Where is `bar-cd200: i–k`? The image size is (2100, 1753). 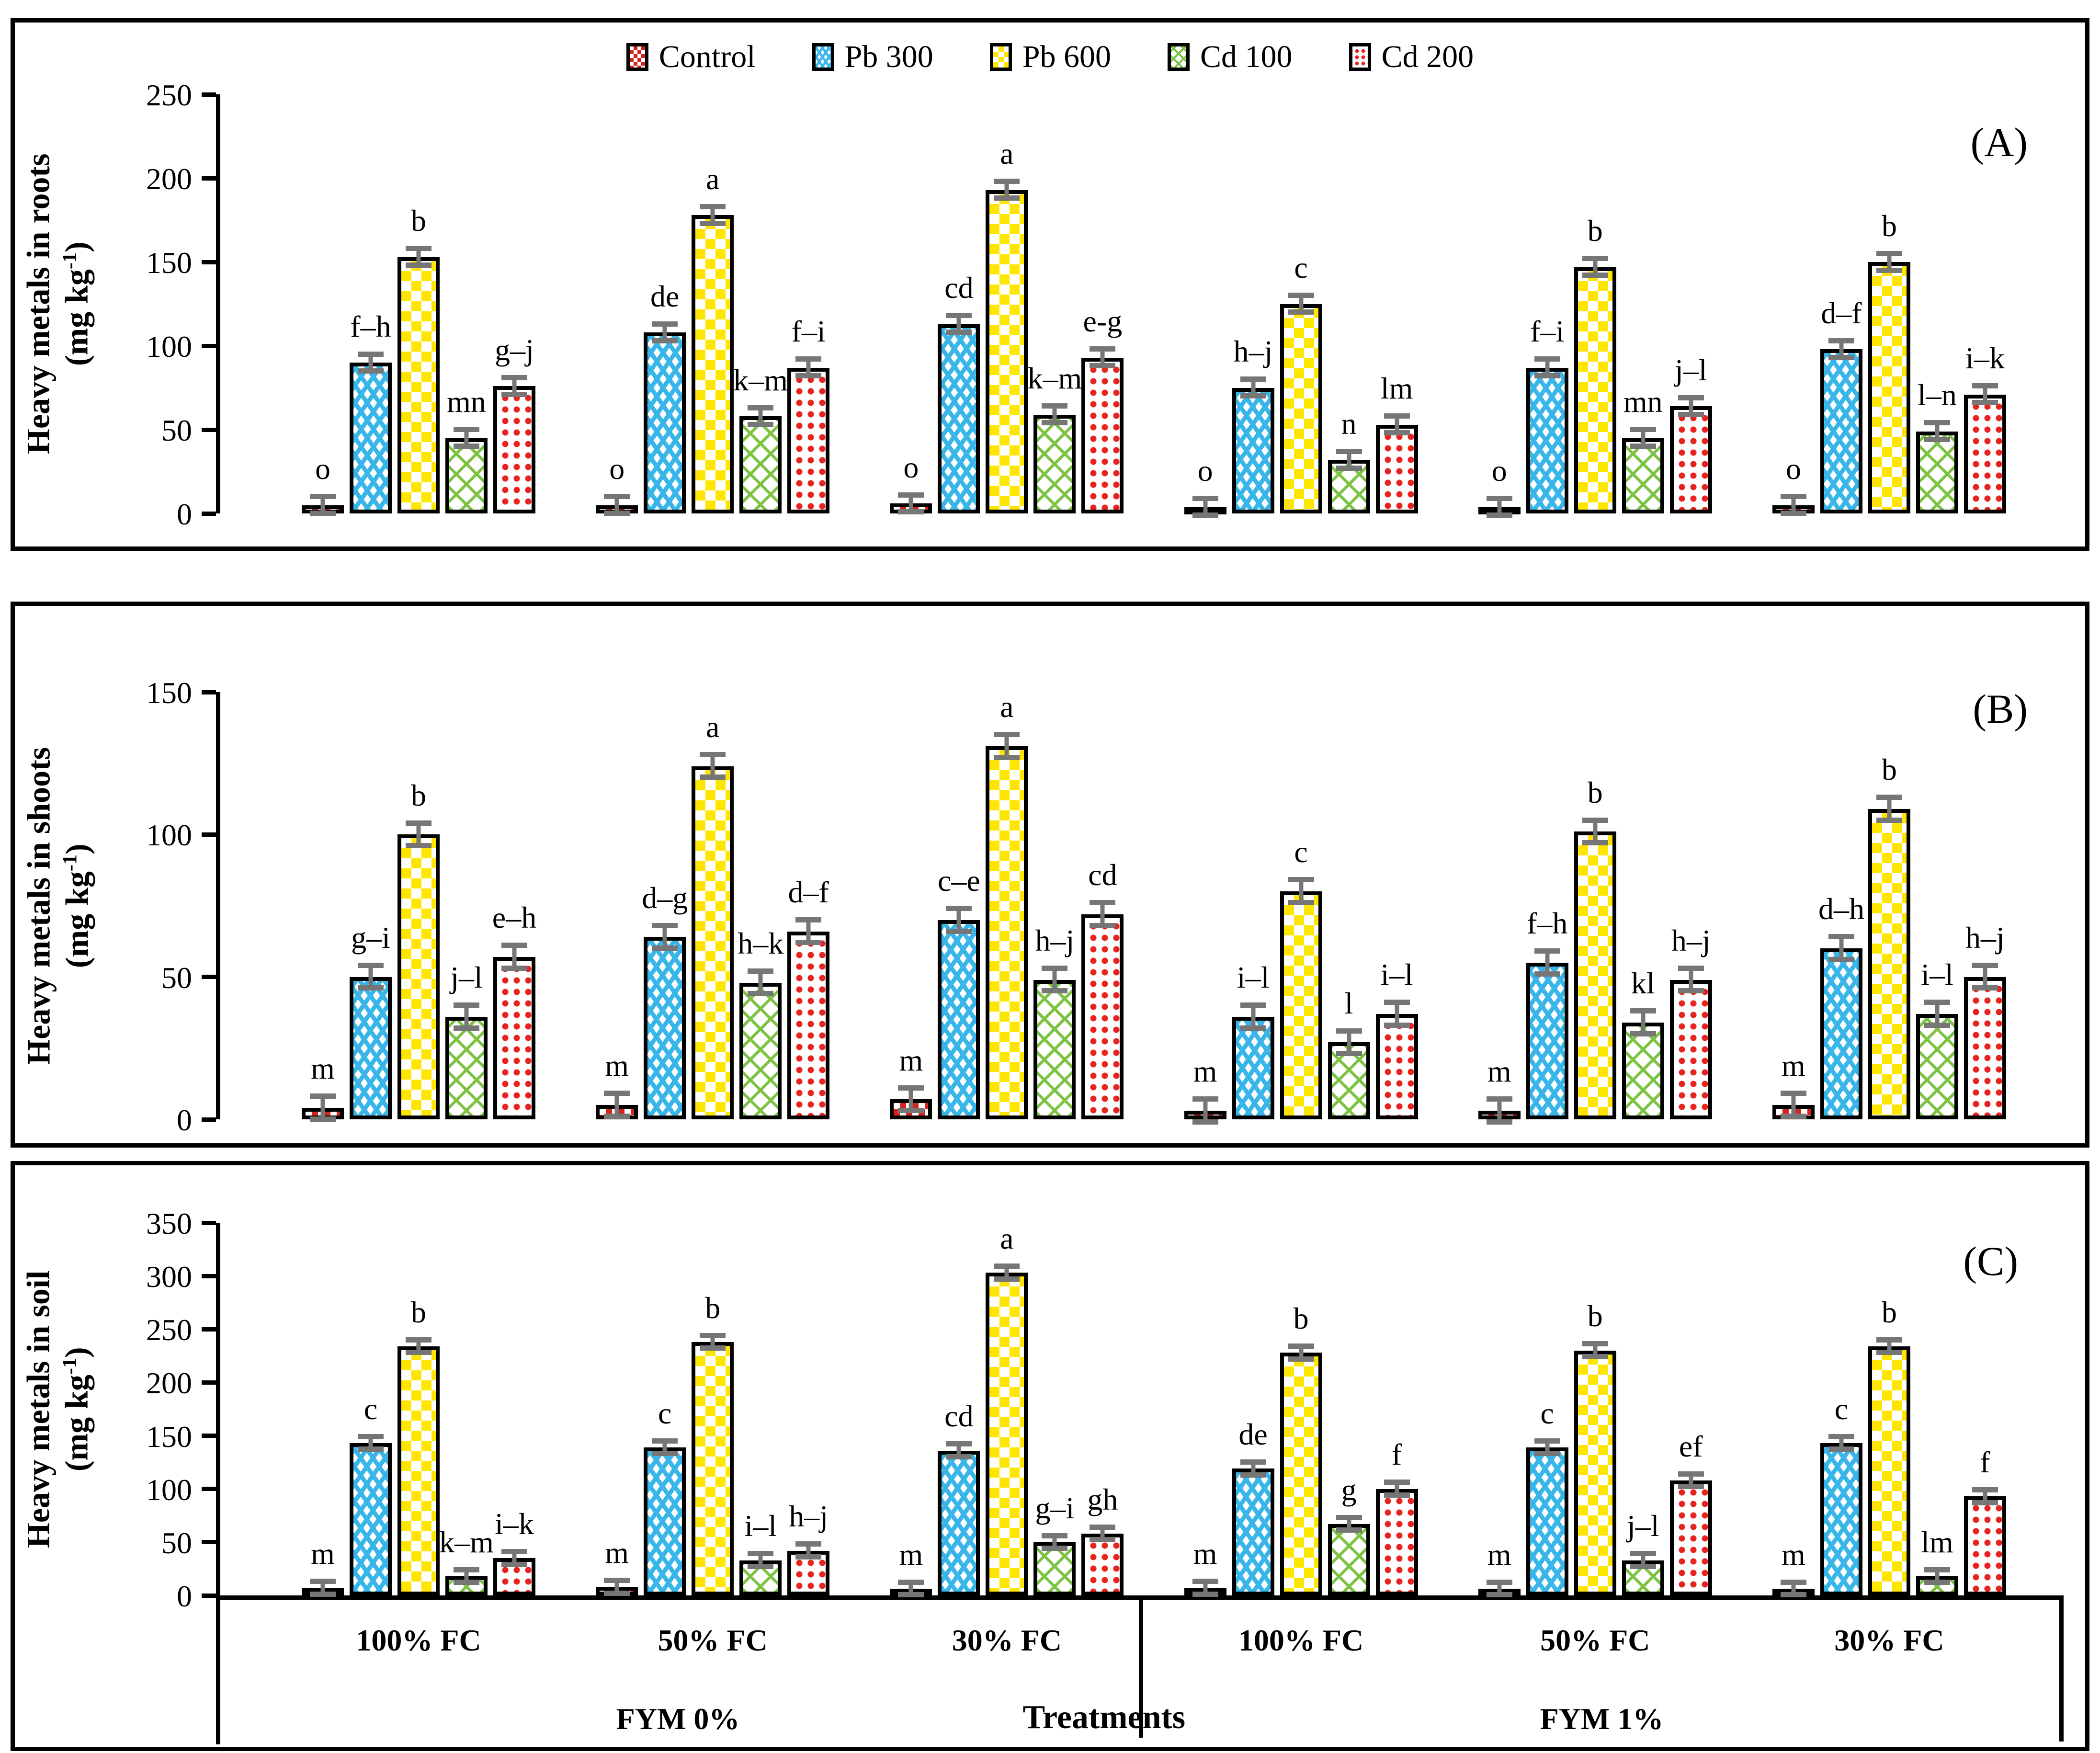
bar-cd200: i–k is located at coordinates (514, 1551).